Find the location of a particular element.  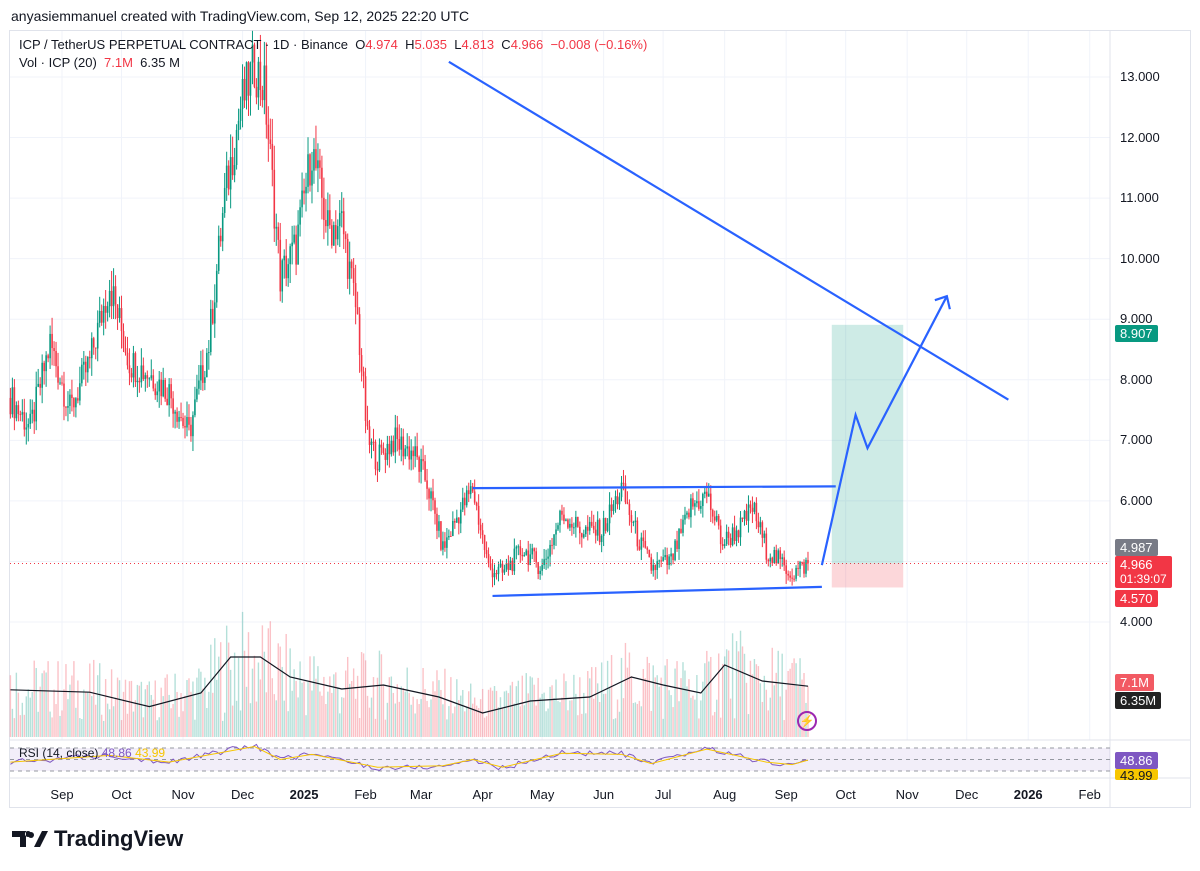

change-value: −0.008 (−0.16%) is located at coordinates (599, 44).